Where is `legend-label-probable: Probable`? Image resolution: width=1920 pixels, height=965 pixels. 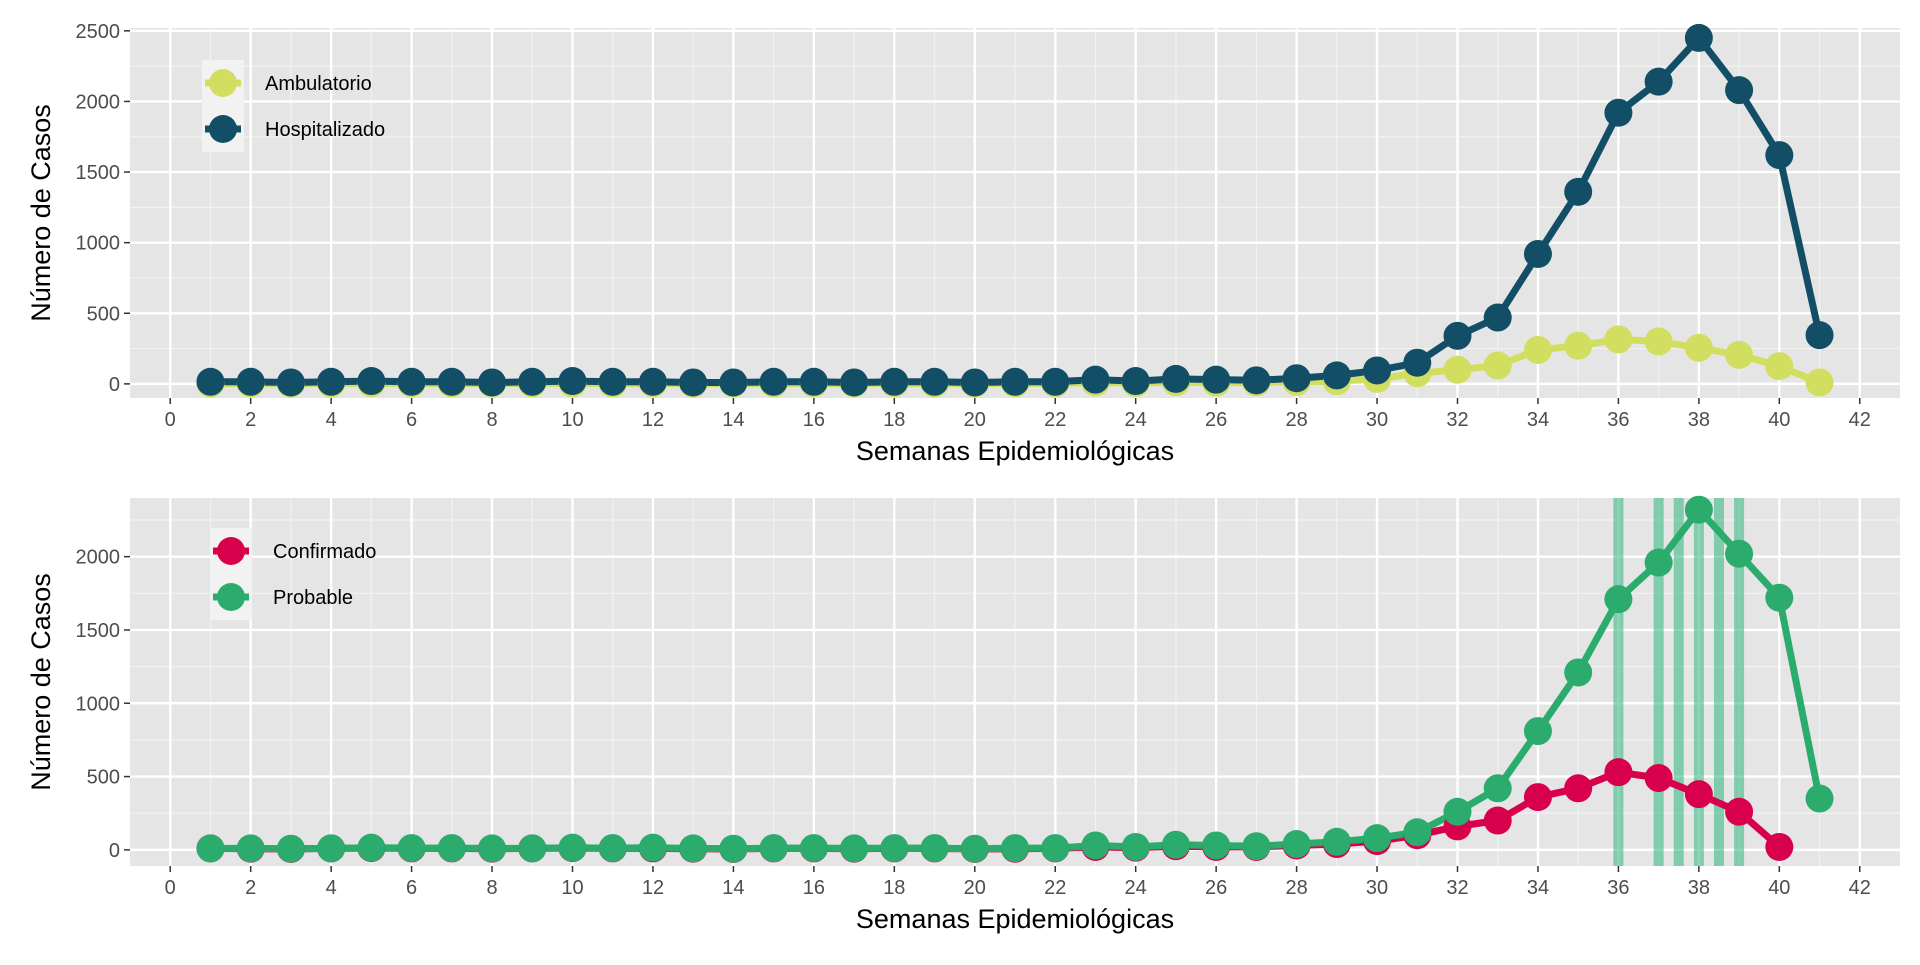 legend-label-probable: Probable is located at coordinates (313, 598).